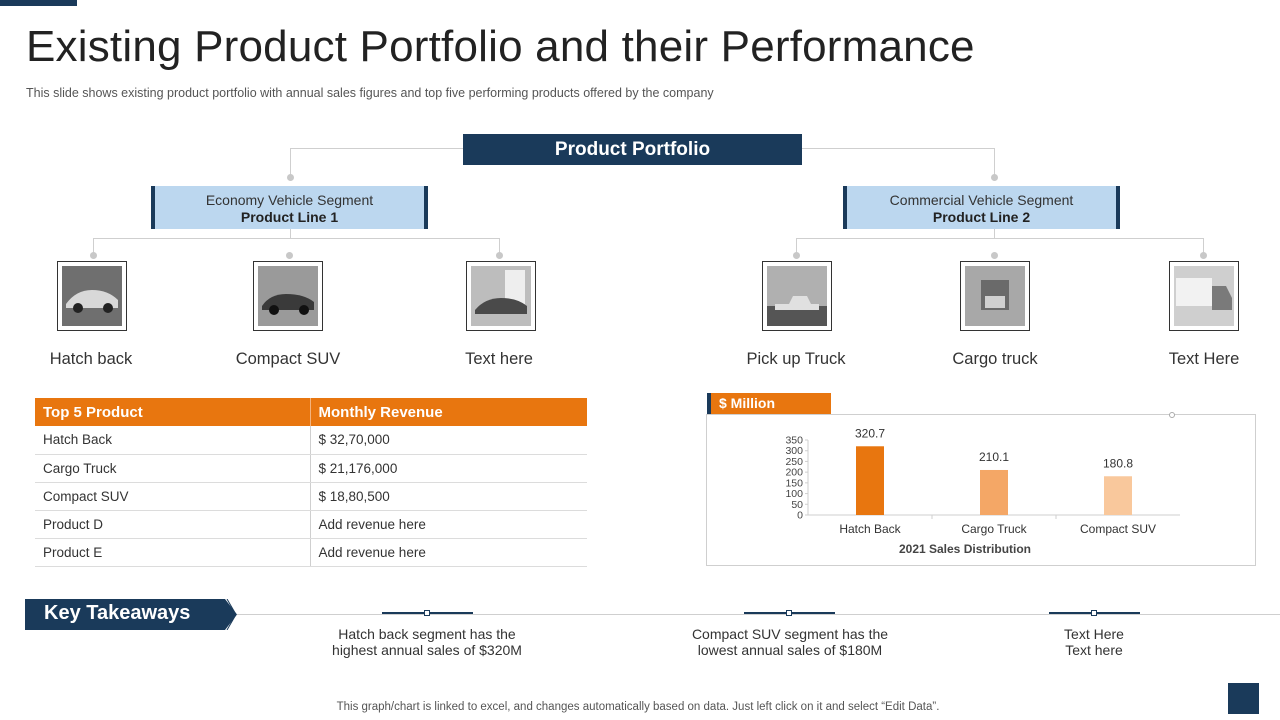 The width and height of the screenshot is (1280, 720). Describe the element at coordinates (995, 359) in the screenshot. I see `product-label: Cargo truck` at that location.